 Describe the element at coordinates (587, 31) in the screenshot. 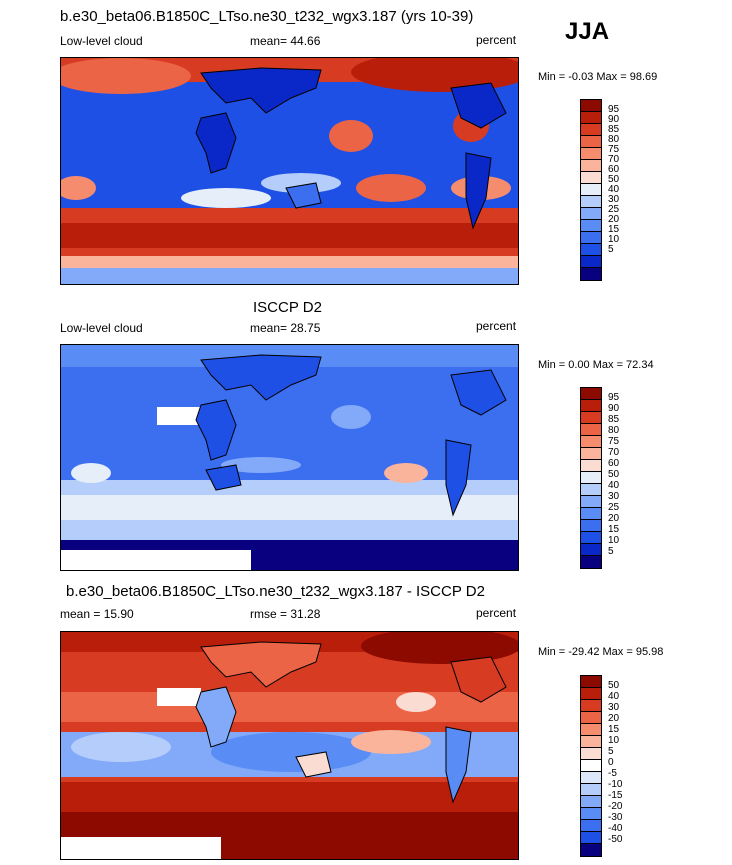

I see `season-label: JJA` at that location.